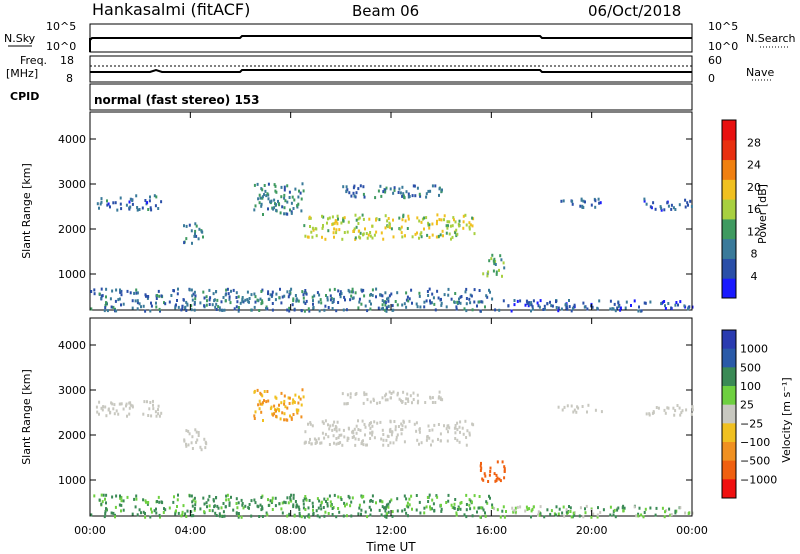 This screenshot has height=554, width=800. What do you see at coordinates (20, 38) in the screenshot?
I see `nsky-label: N.Sky` at bounding box center [20, 38].